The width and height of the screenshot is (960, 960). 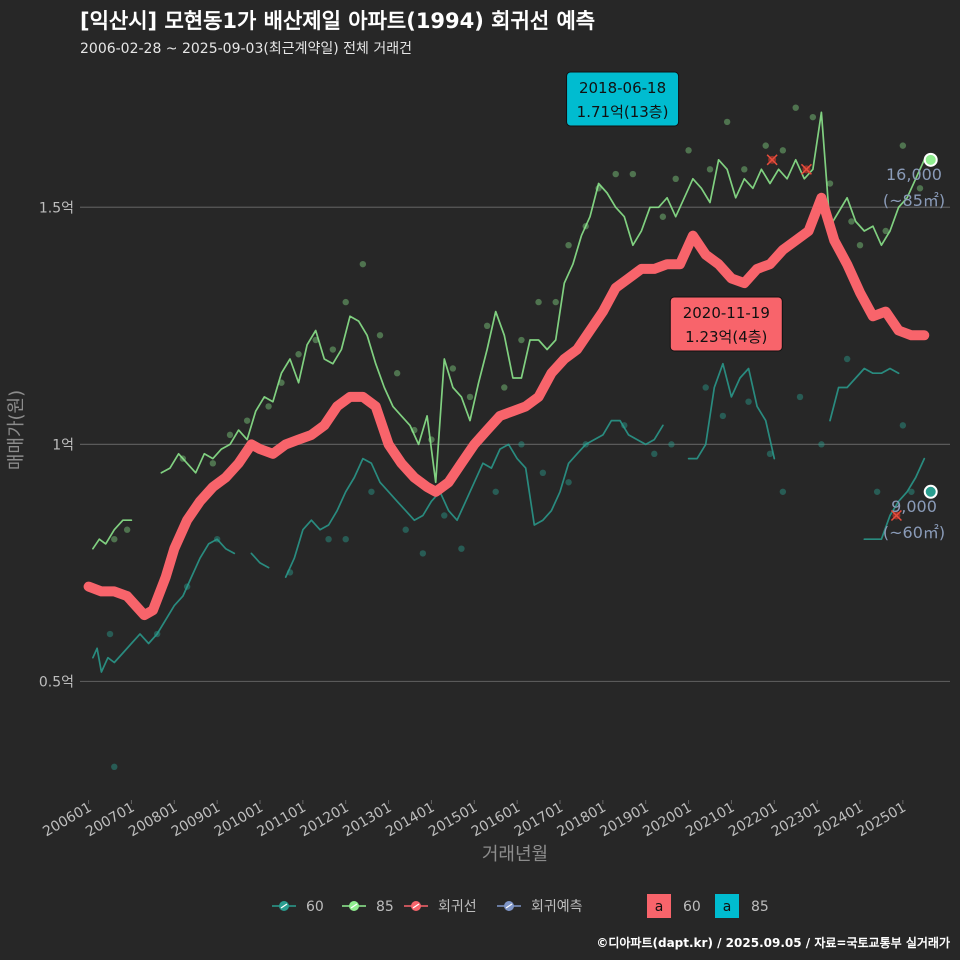 I want to click on legend-fill-glyph: a, so click(x=659, y=907).